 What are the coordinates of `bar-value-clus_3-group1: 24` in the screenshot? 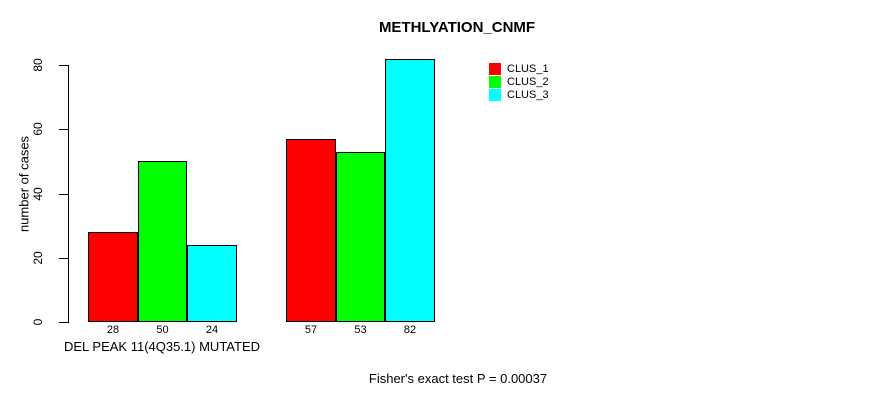 It's located at (212, 330).